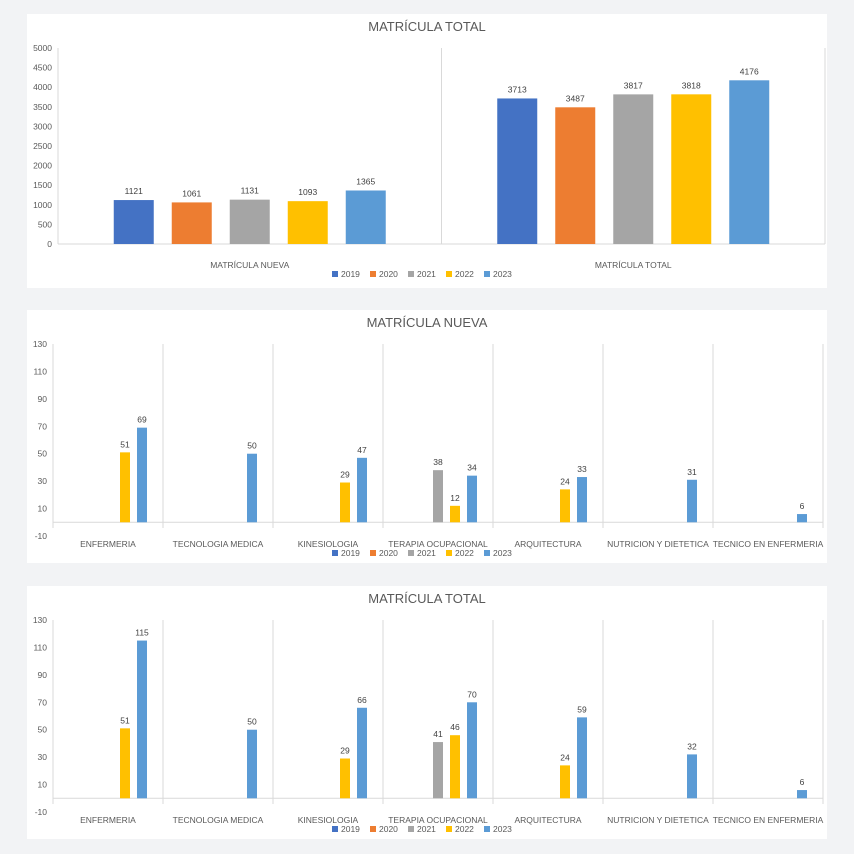 This screenshot has height=854, width=854. I want to click on data-label: 1365, so click(365, 181).